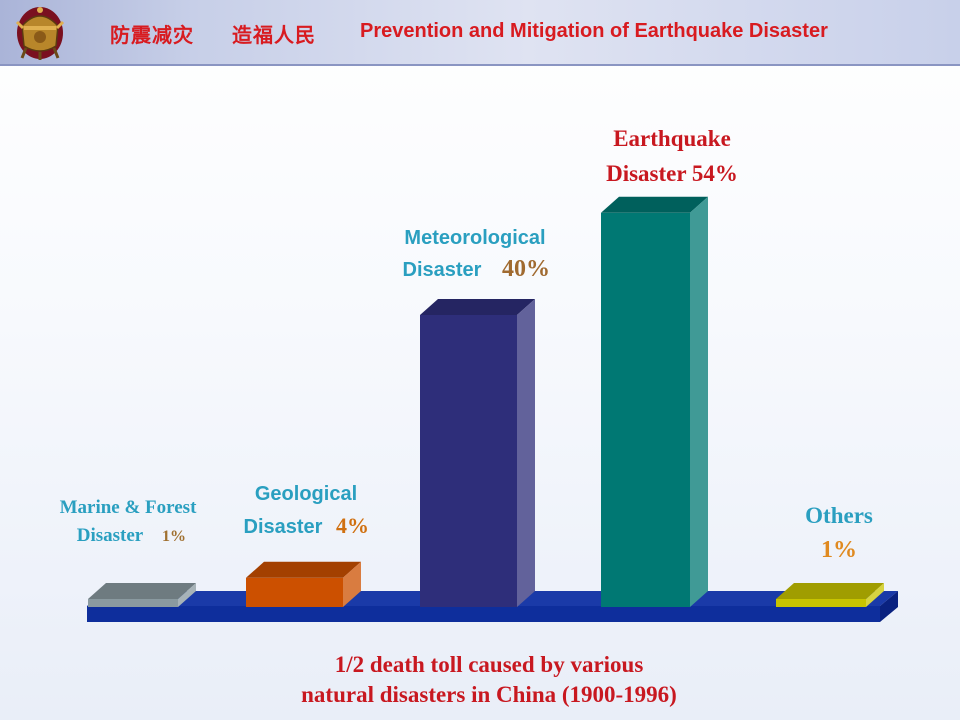  I want to click on label-marine-forest: Marine & Forest Disaster 1%, so click(128, 521).